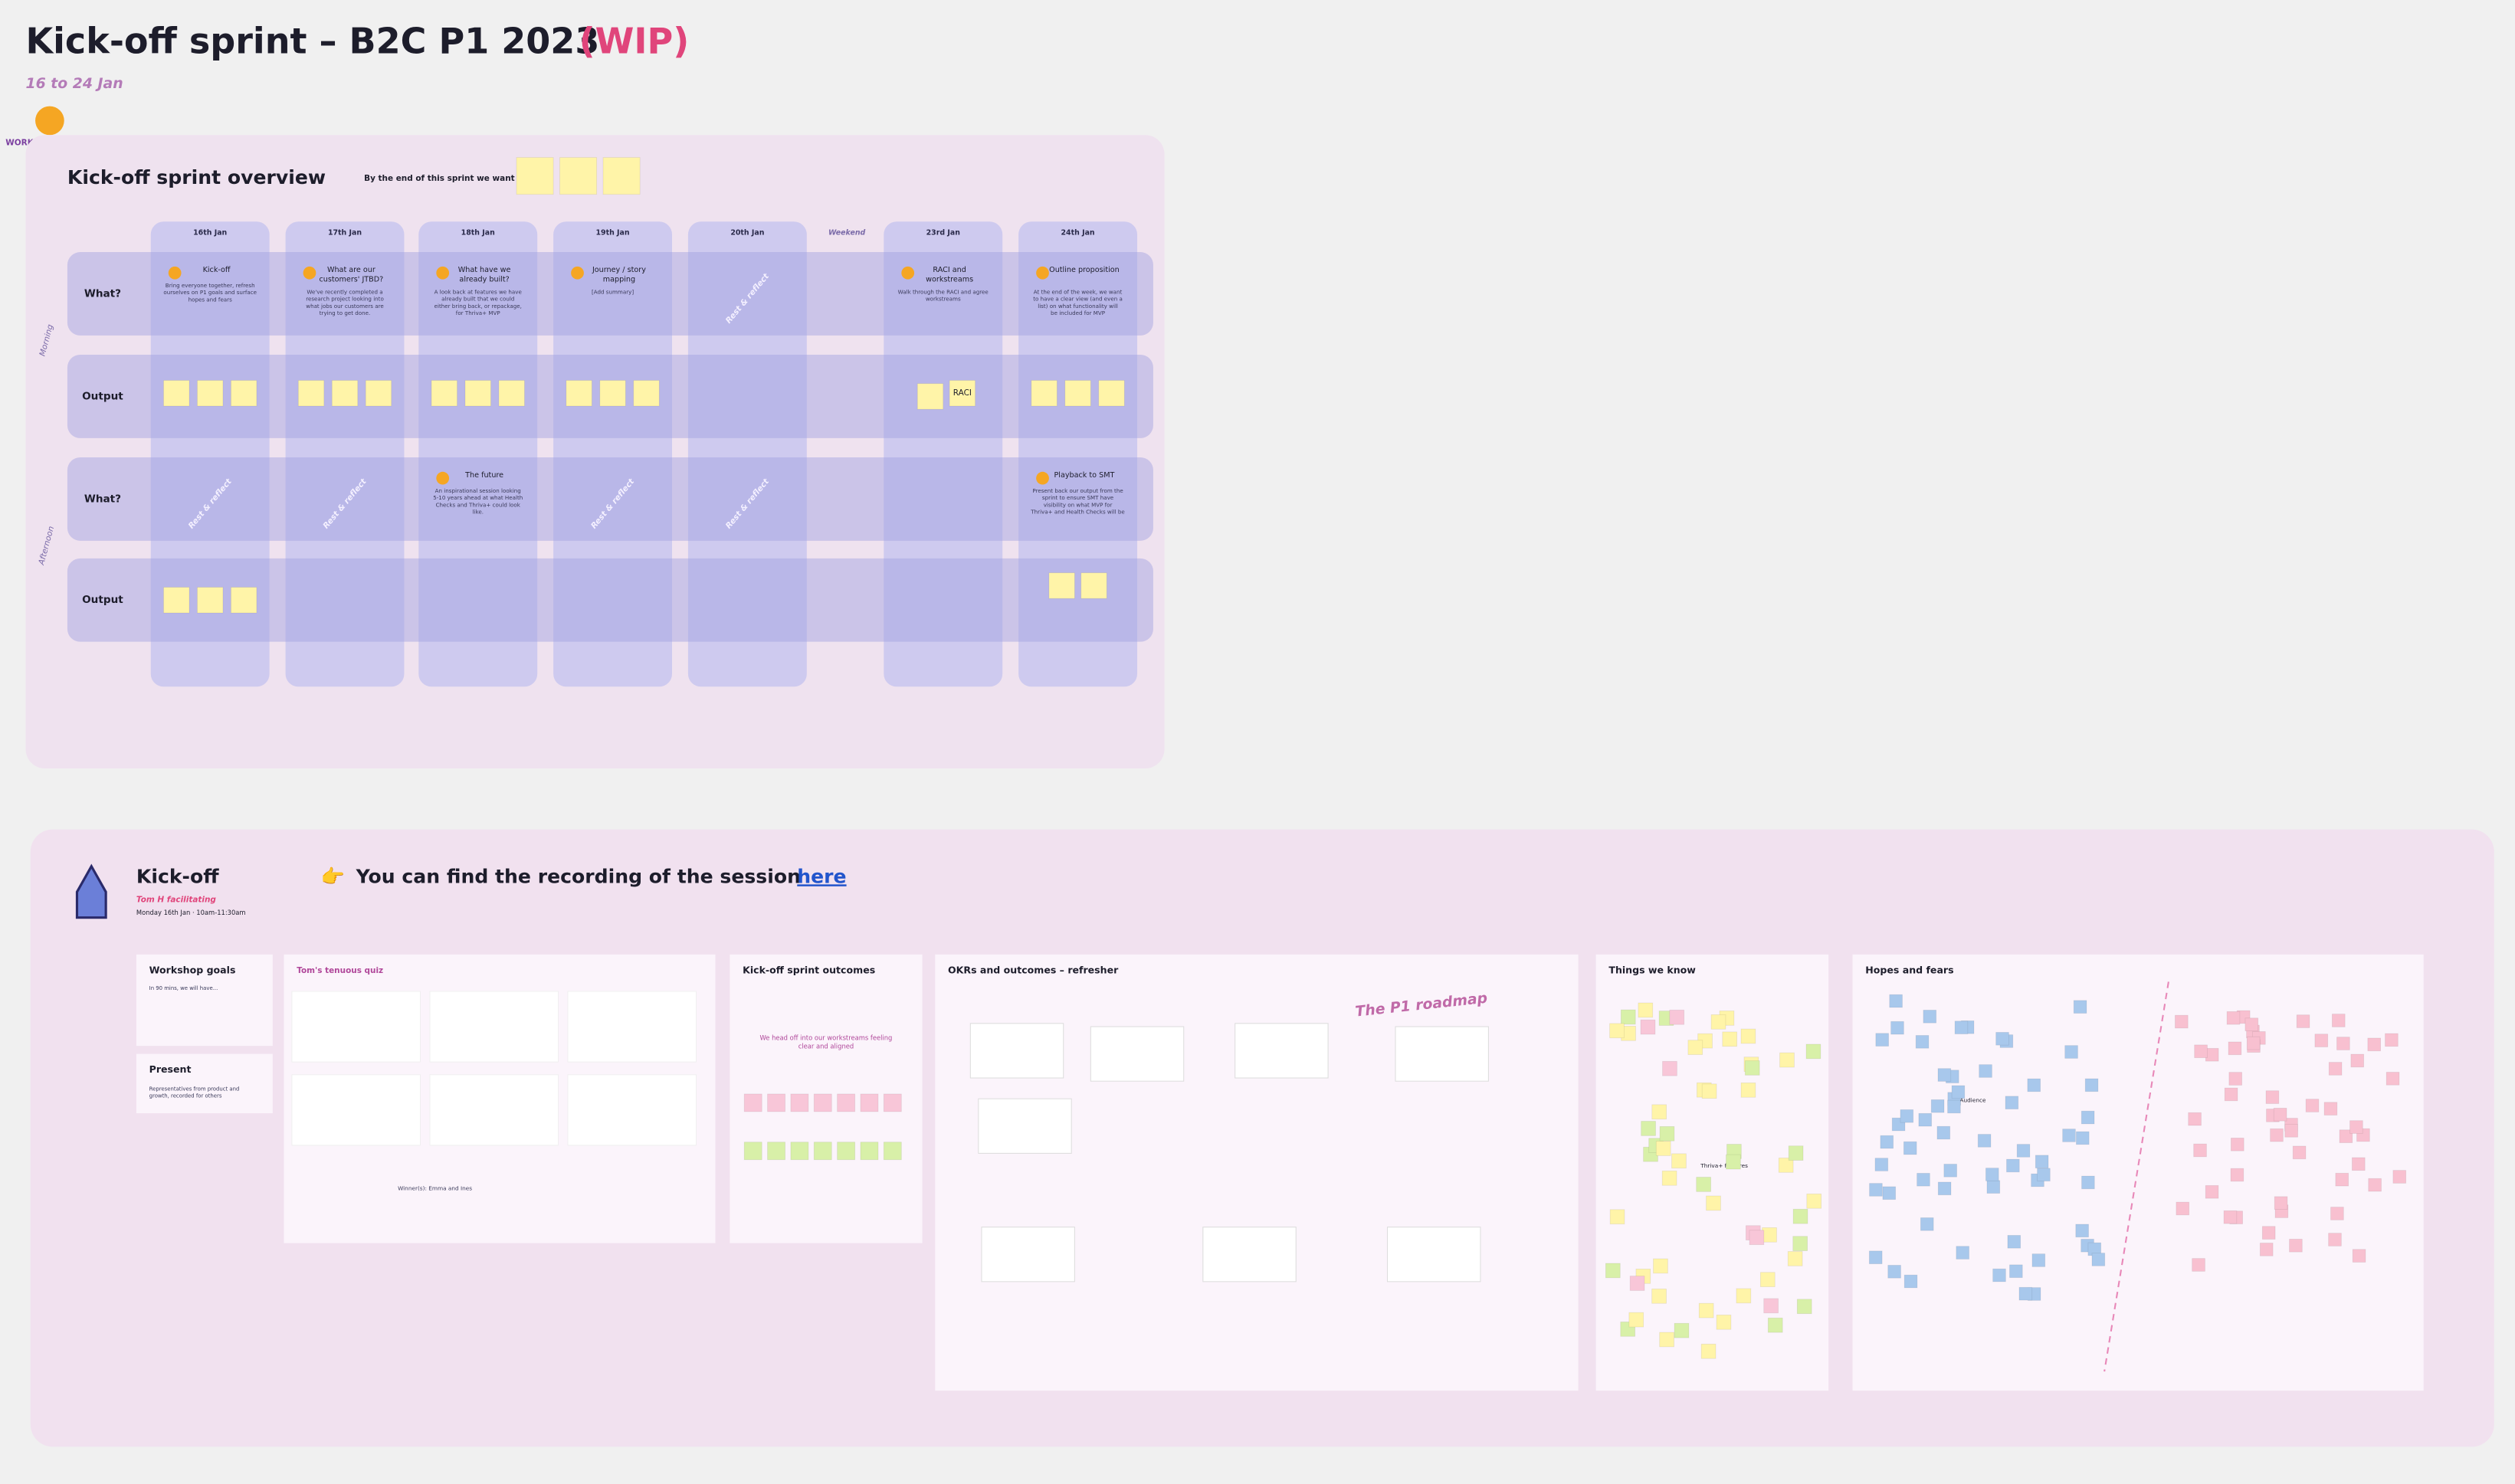 The width and height of the screenshot is (2515, 1484). Describe the element at coordinates (1084, 270) in the screenshot. I see `card-text: Outline proposition` at that location.